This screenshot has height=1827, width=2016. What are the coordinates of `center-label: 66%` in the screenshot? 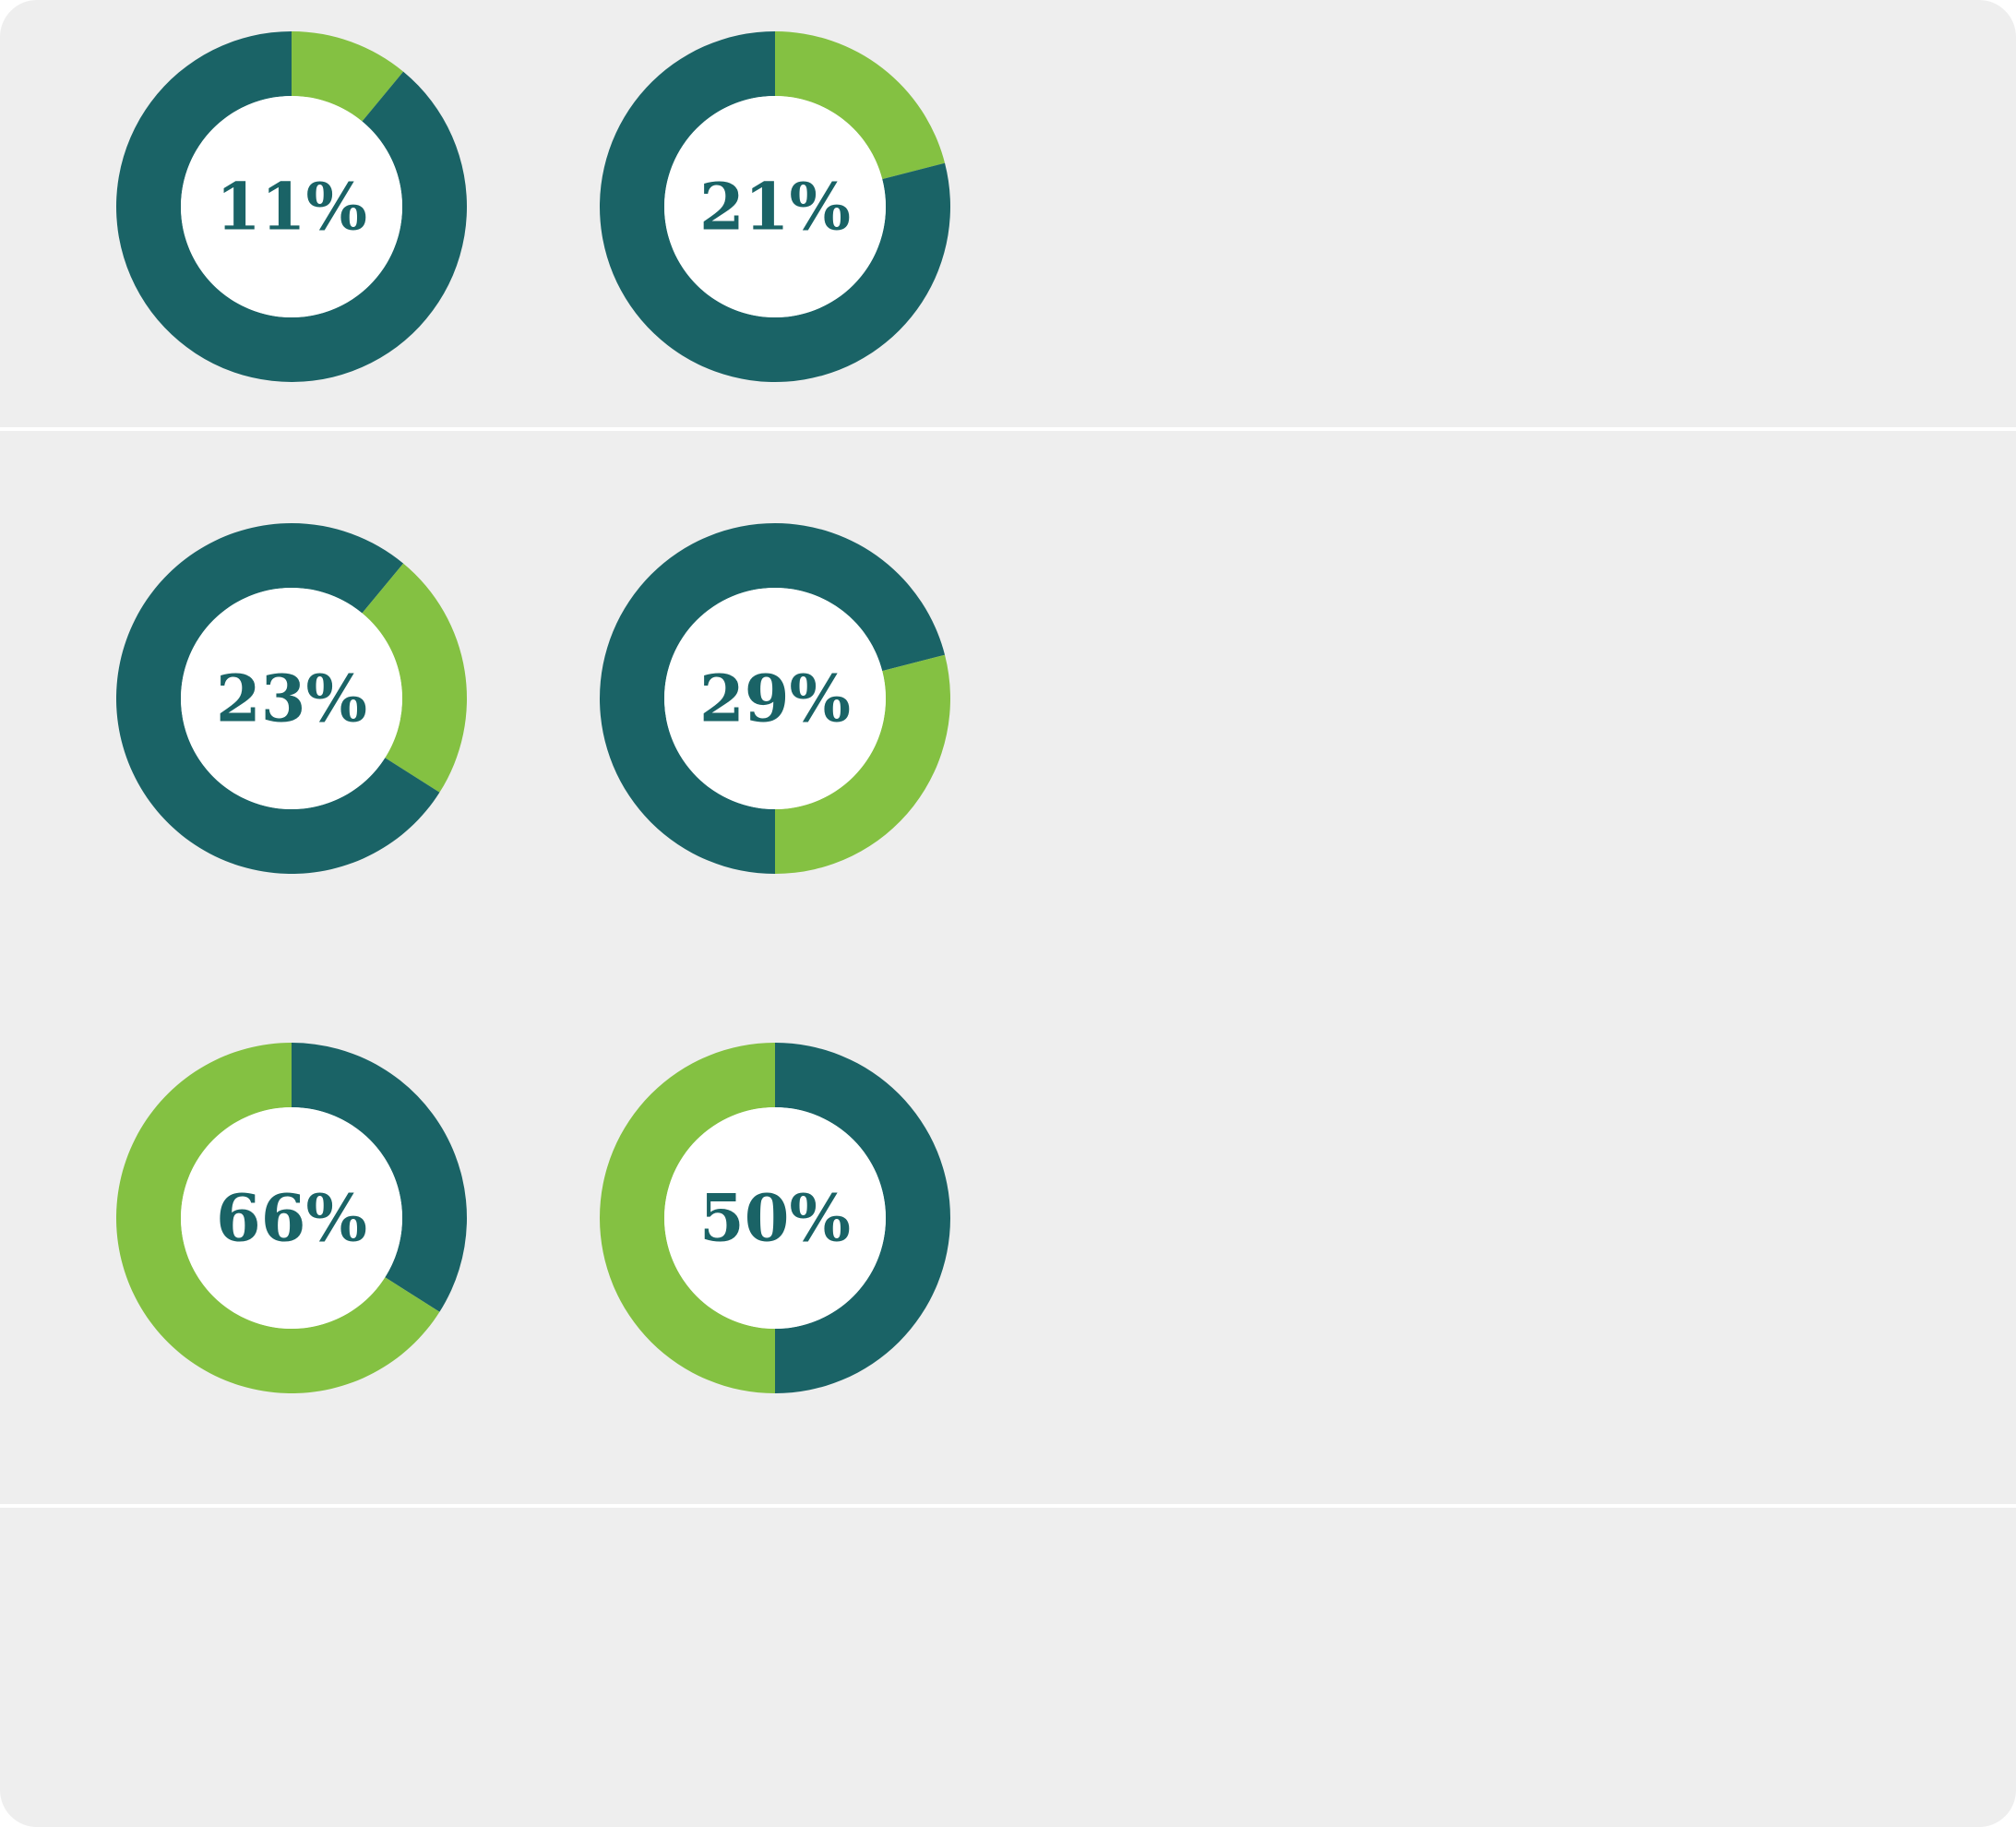 It's located at (292, 1218).